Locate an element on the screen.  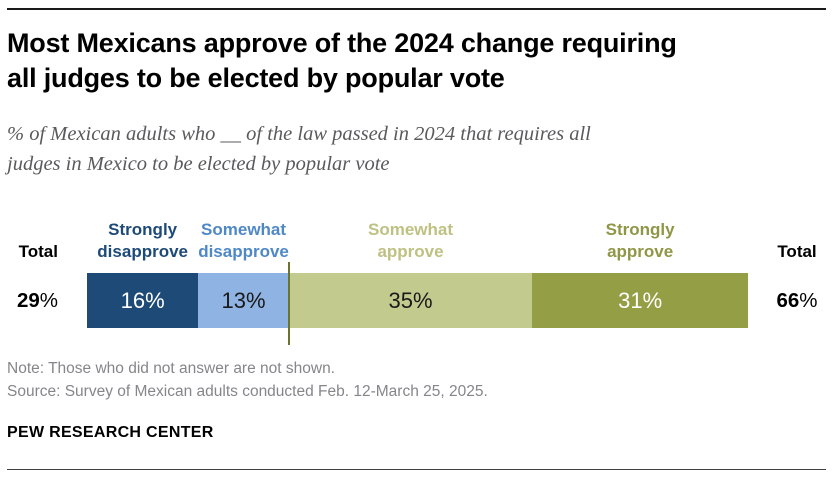
total-right-percent-sign: % is located at coordinates (808, 300).